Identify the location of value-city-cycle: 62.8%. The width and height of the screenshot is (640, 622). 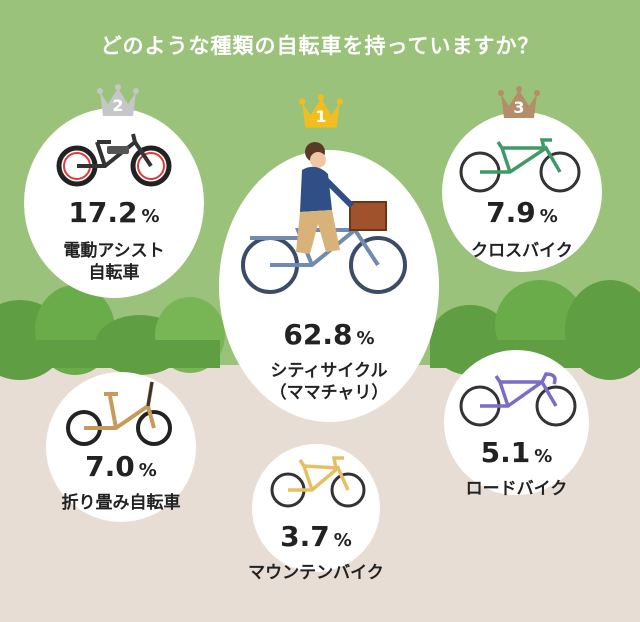
(329, 334).